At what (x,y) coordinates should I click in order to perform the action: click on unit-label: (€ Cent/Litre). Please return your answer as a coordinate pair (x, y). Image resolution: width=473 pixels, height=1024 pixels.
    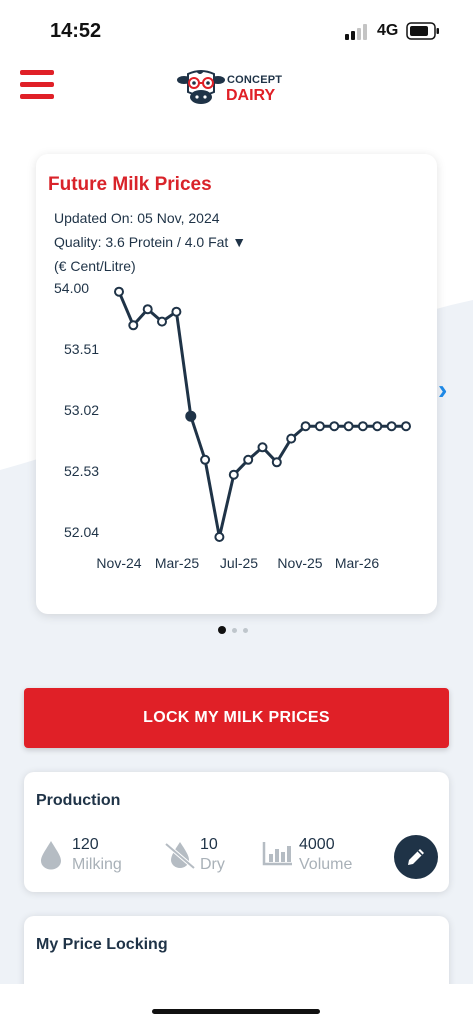
    Looking at the image, I should click on (95, 266).